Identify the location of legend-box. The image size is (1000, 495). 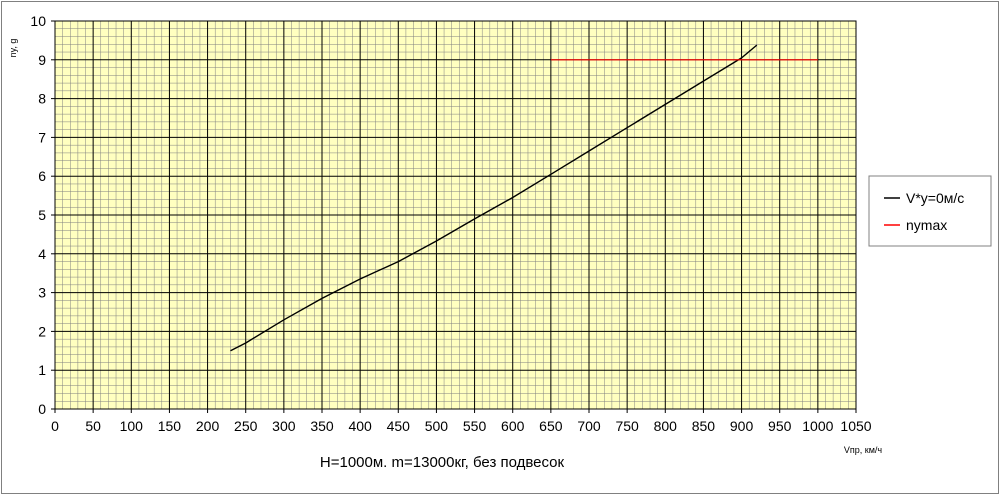
(930, 211).